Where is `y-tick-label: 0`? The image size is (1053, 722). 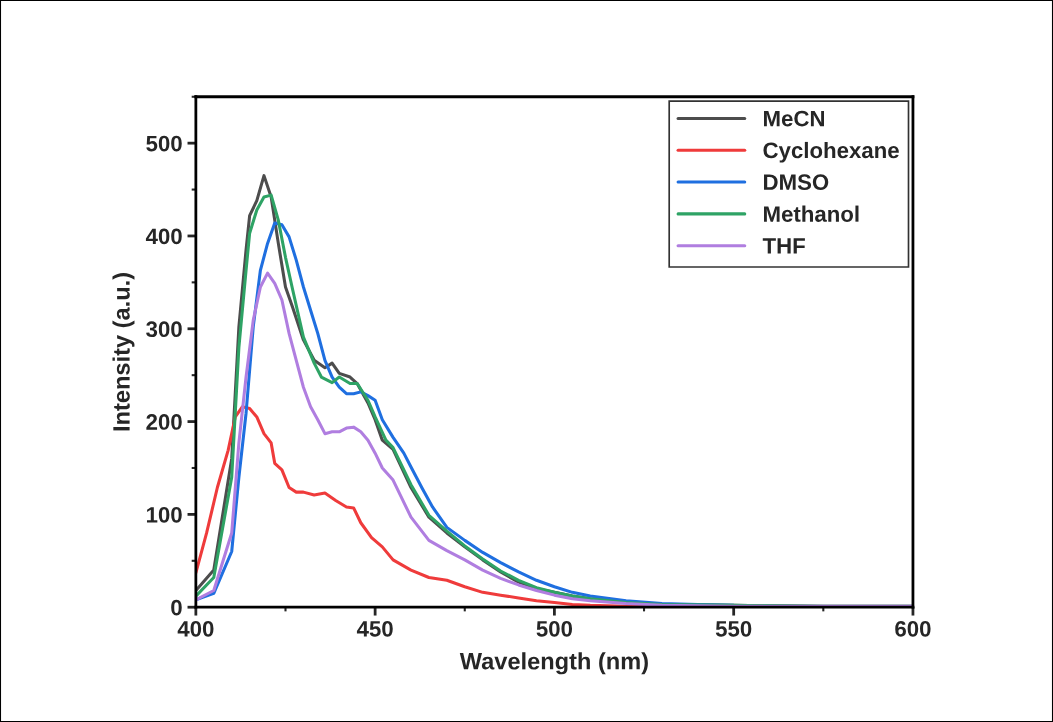
y-tick-label: 0 is located at coordinates (176, 607).